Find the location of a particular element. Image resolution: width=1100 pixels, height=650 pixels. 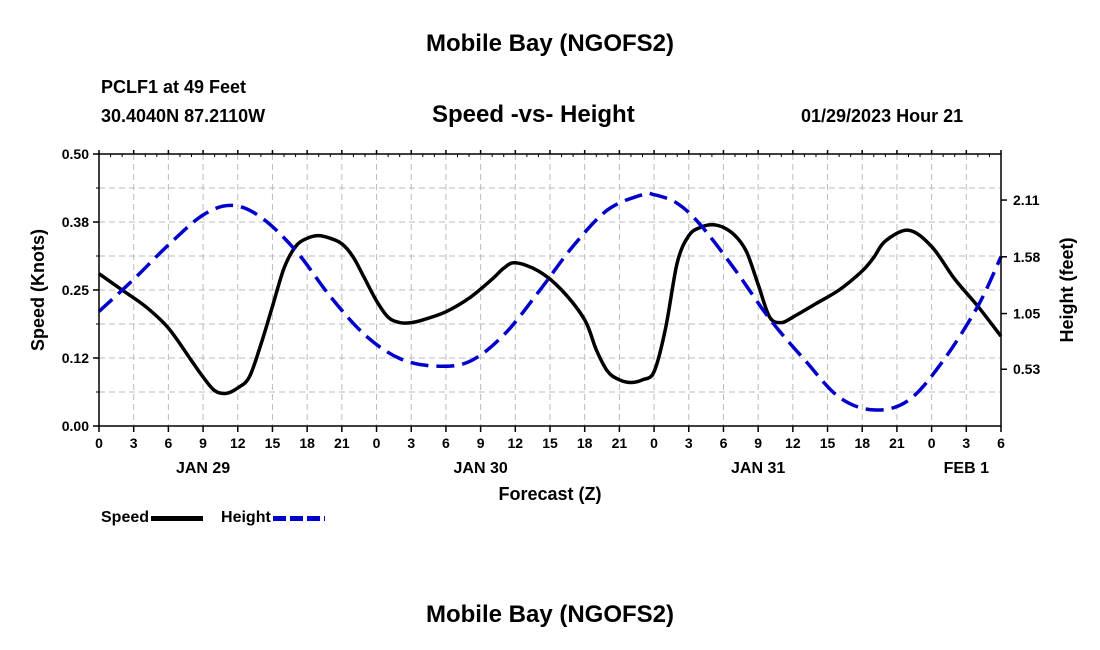

date-label: FEB 1 is located at coordinates (966, 468).